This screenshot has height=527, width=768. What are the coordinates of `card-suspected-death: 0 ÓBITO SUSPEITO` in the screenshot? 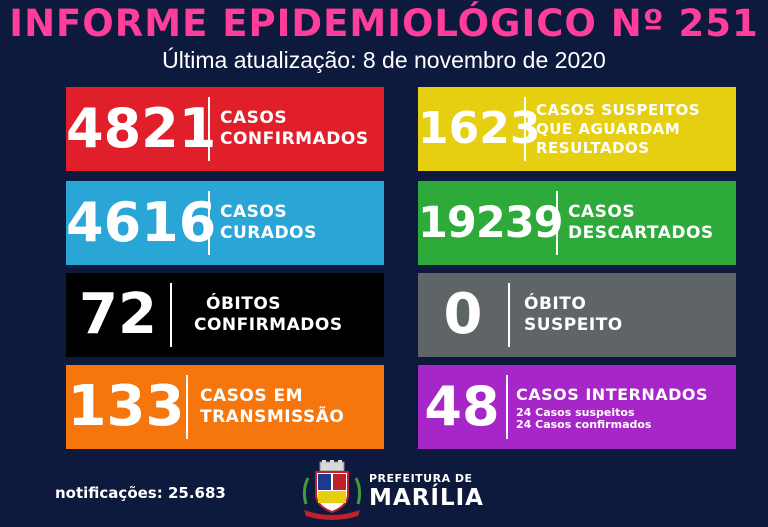 It's located at (577, 315).